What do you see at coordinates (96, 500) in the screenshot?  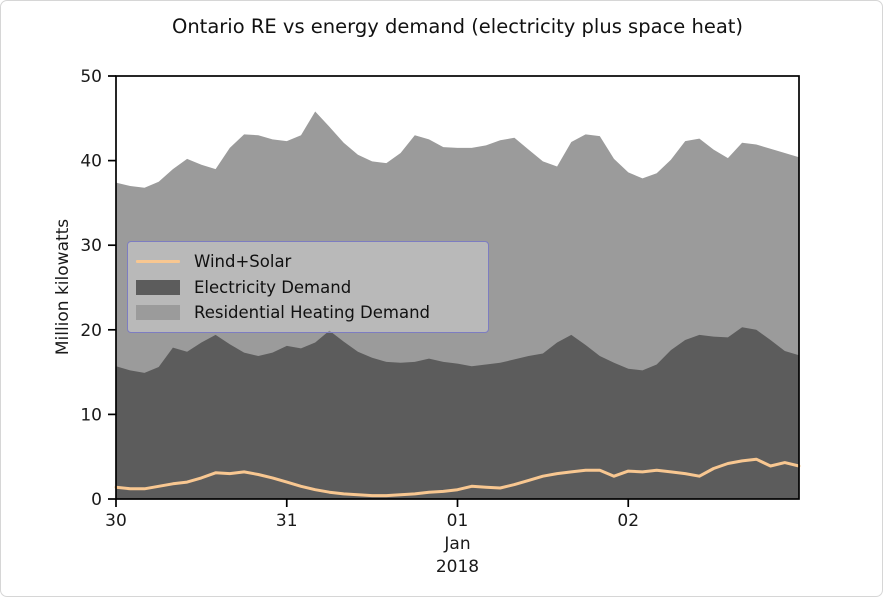 I see `y-tick-label: 0` at bounding box center [96, 500].